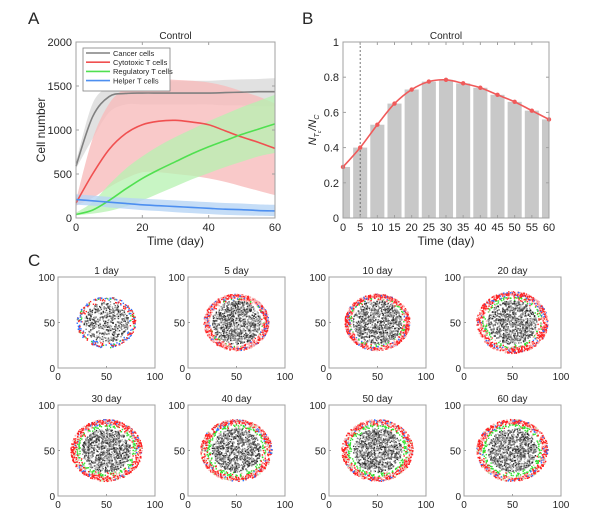 This screenshot has height=529, width=601. Describe the element at coordinates (107, 377) in the screenshot. I see `x-tick-label: 50` at that location.